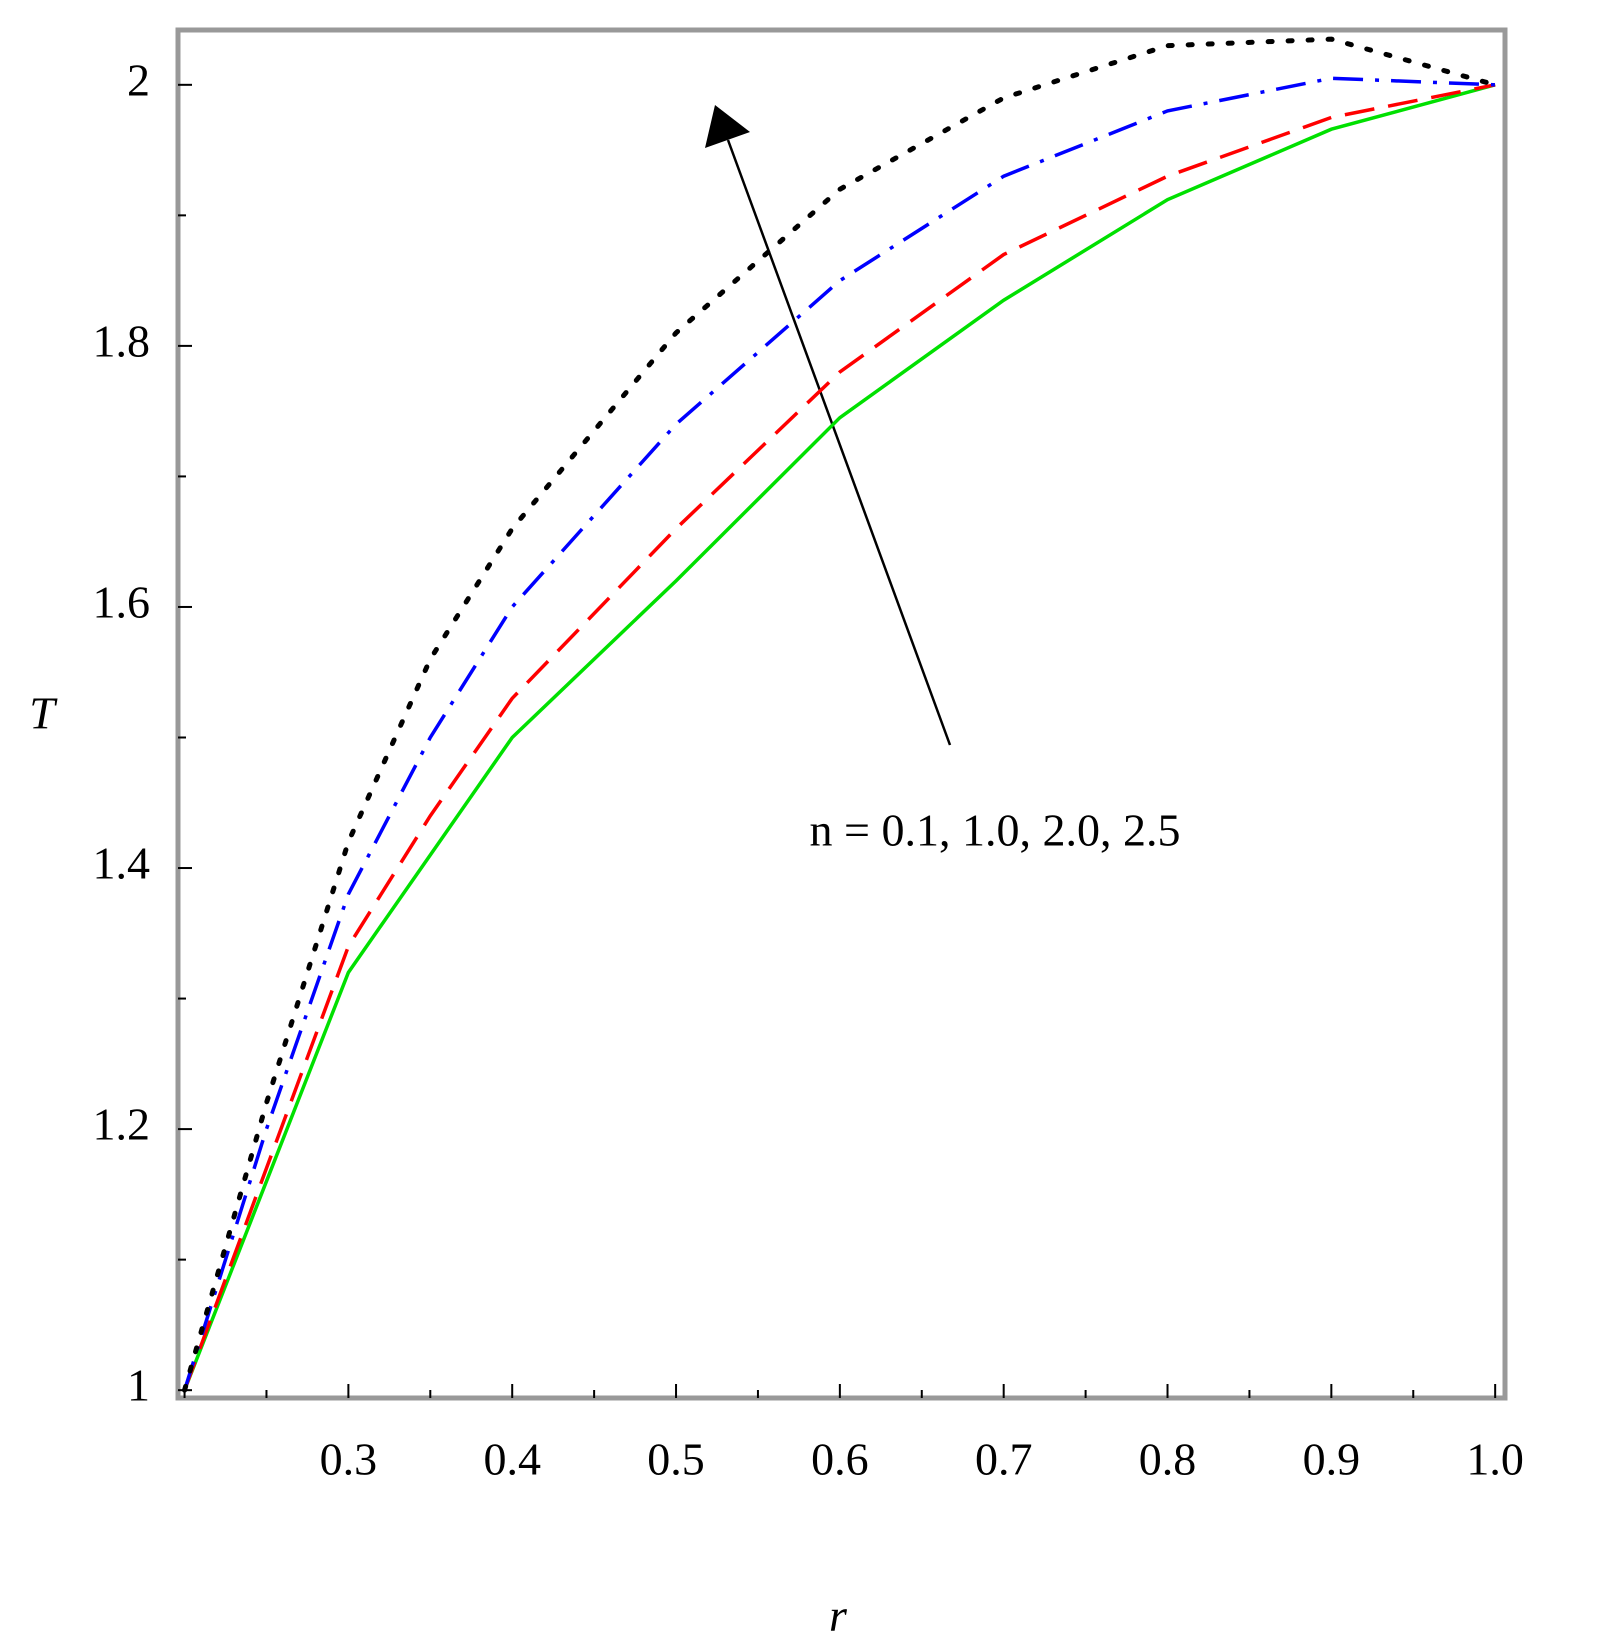 Image resolution: width=1621 pixels, height=1638 pixels. I want to click on y-tick-label: 1, so click(138, 1385).